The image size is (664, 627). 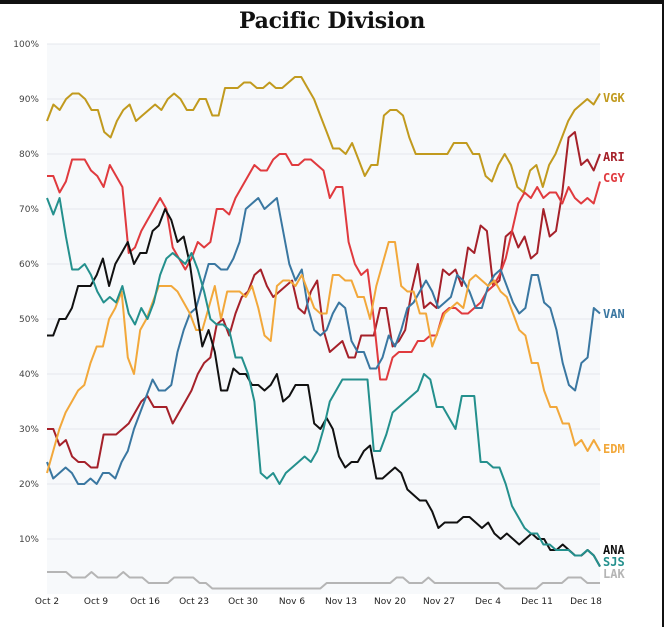 What do you see at coordinates (439, 602) in the screenshot?
I see `x-tick-label: Nov 27` at bounding box center [439, 602].